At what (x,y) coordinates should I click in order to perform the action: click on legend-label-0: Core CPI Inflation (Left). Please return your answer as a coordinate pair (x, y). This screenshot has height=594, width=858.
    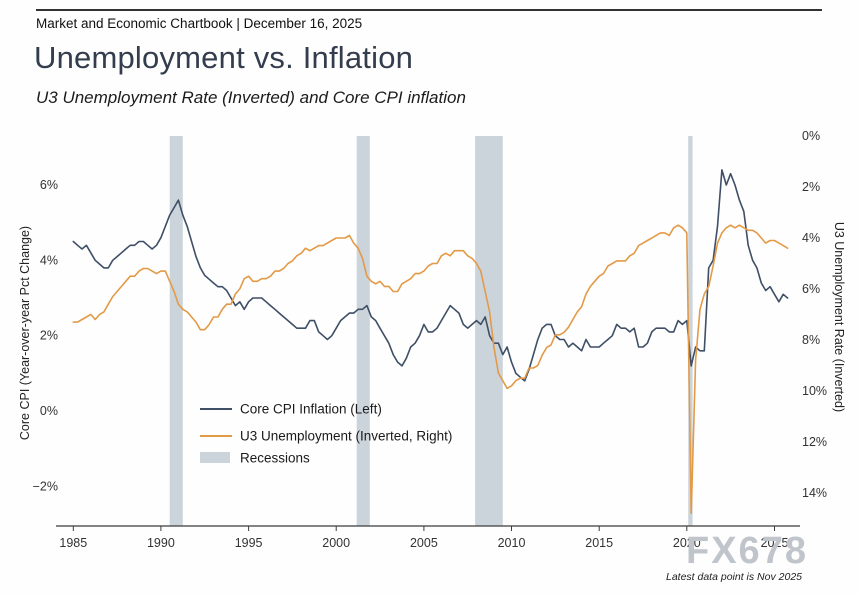
    Looking at the image, I should click on (311, 409).